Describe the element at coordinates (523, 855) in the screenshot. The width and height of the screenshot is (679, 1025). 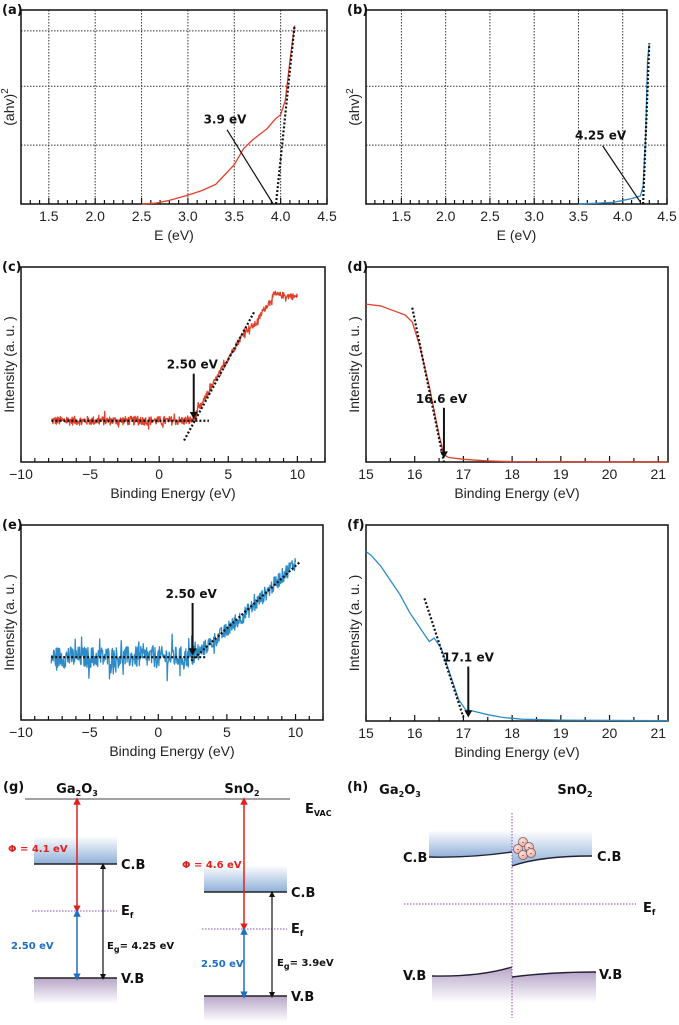
I see `electron-icon: -` at that location.